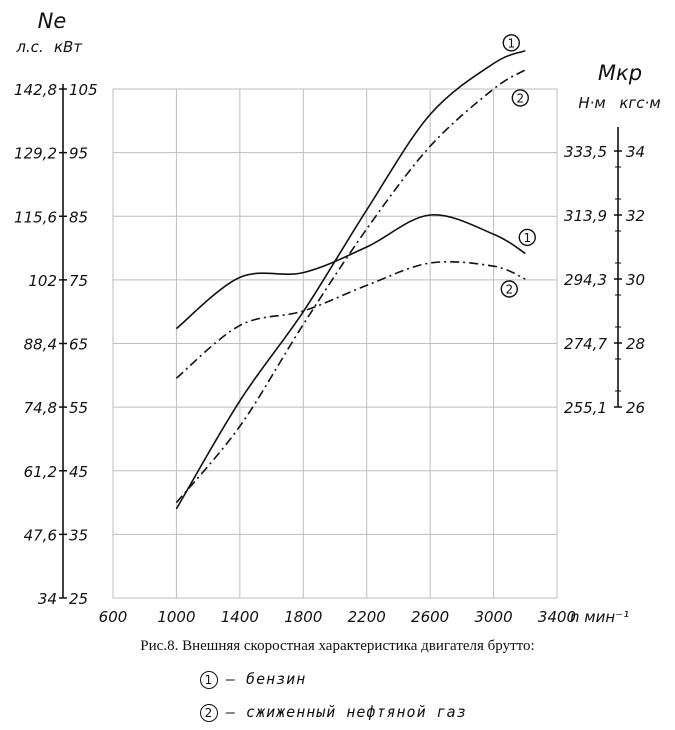 The height and width of the screenshot is (730, 675). Describe the element at coordinates (599, 617) in the screenshot. I see `x-axis-label: n мин⁻¹` at that location.